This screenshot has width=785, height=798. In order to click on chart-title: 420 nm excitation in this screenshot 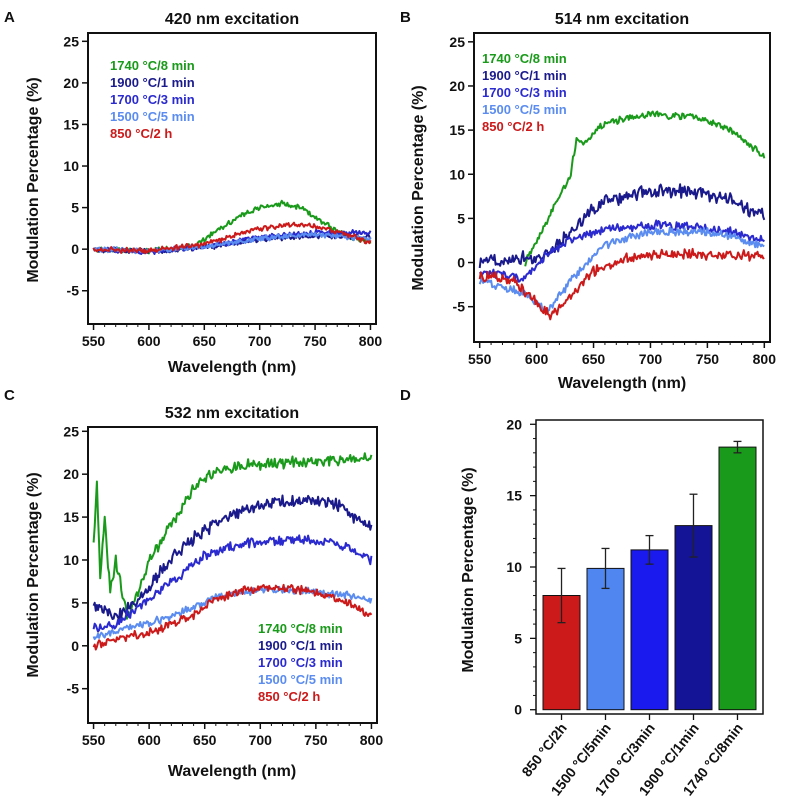, I will do `click(232, 19)`.